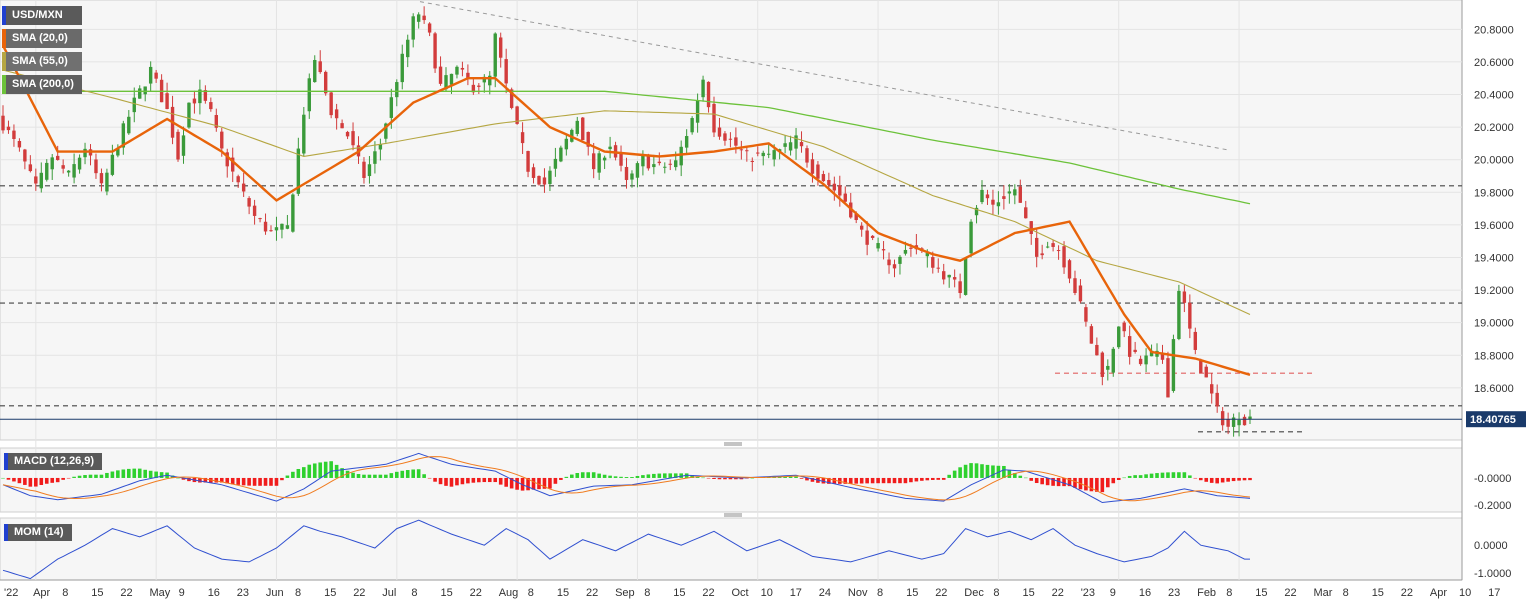 This screenshot has width=1536, height=604. What do you see at coordinates (42, 61) in the screenshot?
I see `sma55-legend: SMA (55,0)` at bounding box center [42, 61].